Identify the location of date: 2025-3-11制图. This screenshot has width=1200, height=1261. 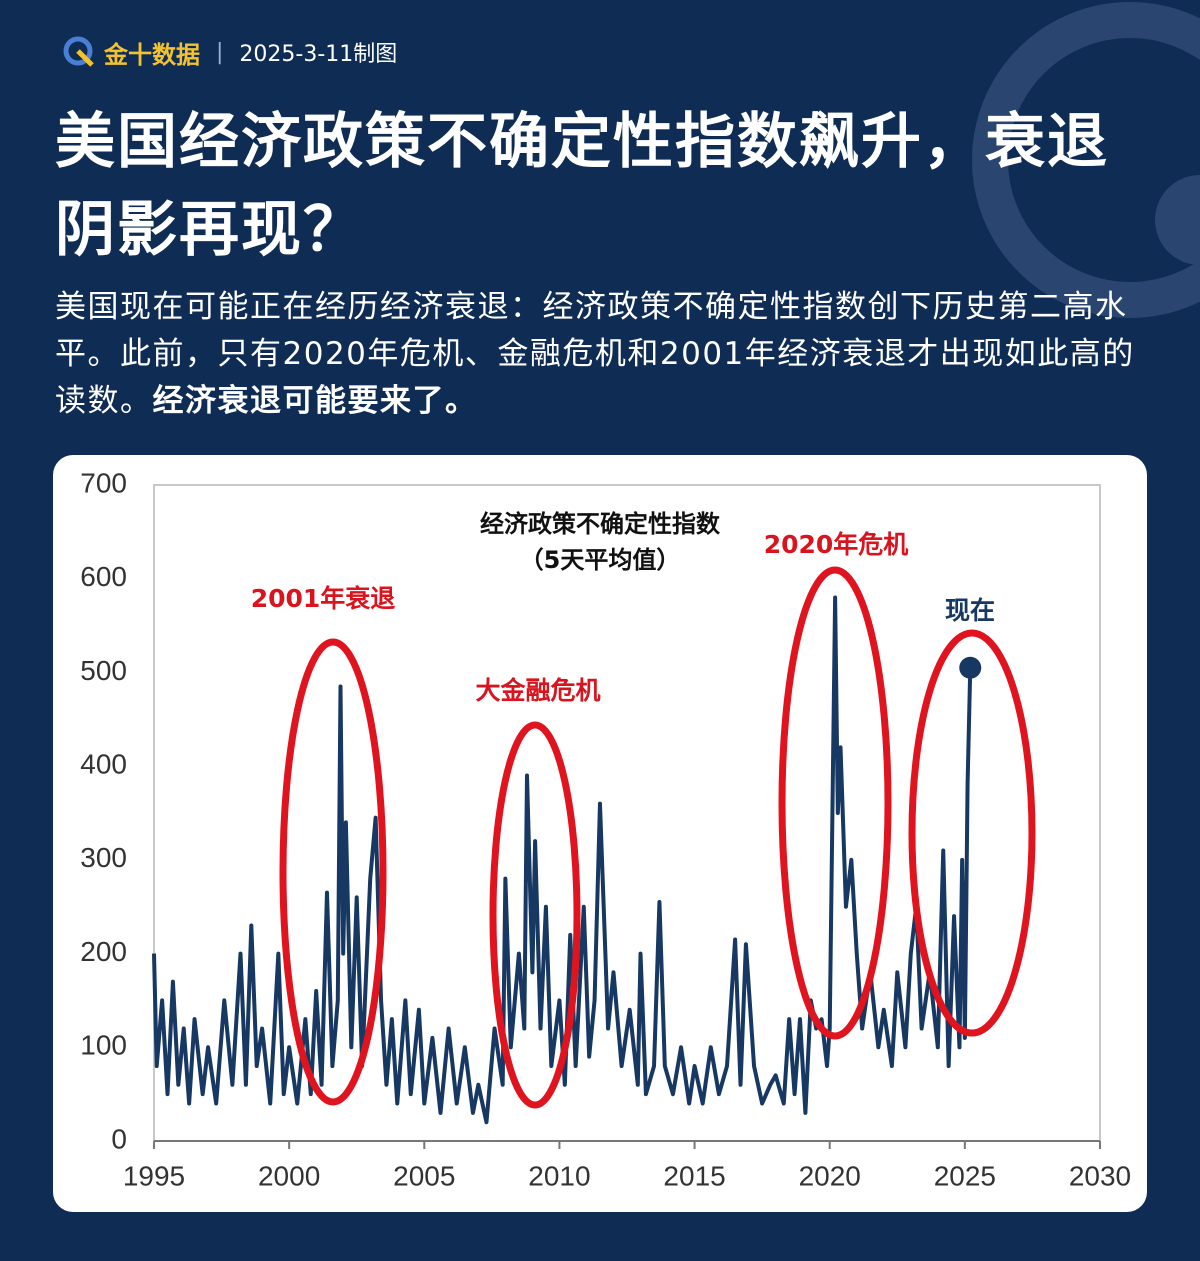
(318, 54).